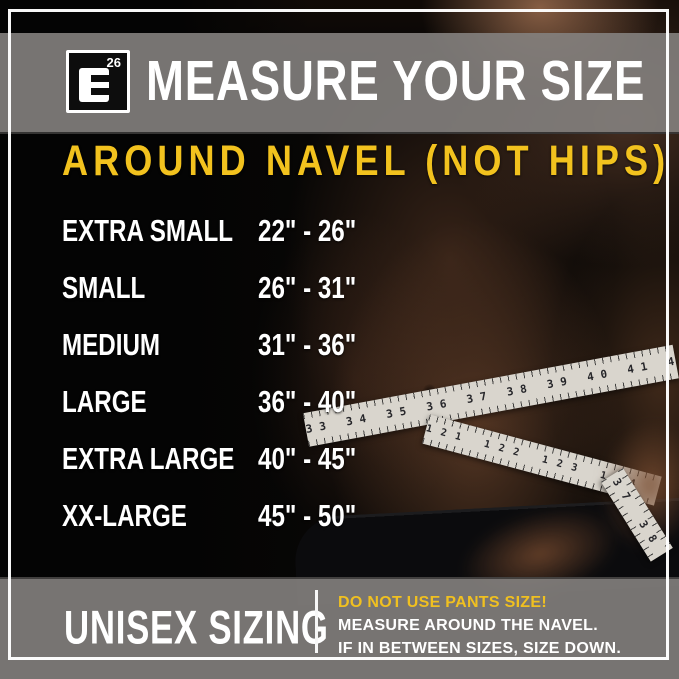 This screenshot has width=679, height=679. Describe the element at coordinates (94, 85) in the screenshot. I see `logo-letter-e-shape` at that location.